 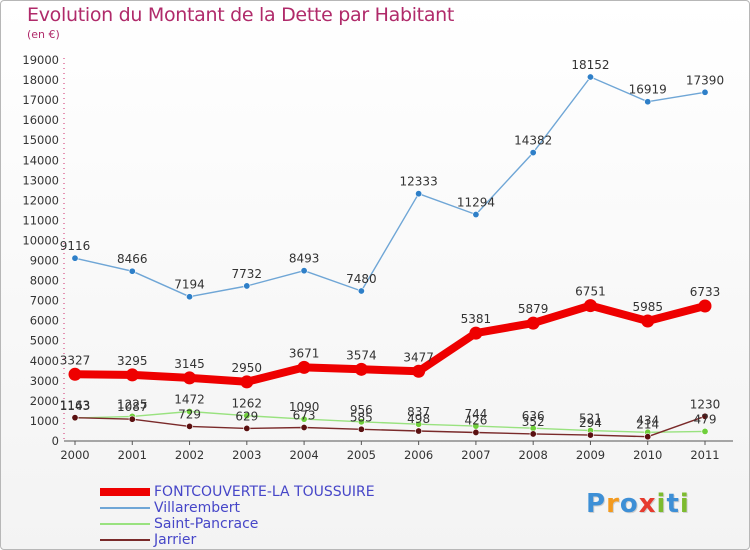 I want to click on data-label: 5381, so click(x=476, y=319).